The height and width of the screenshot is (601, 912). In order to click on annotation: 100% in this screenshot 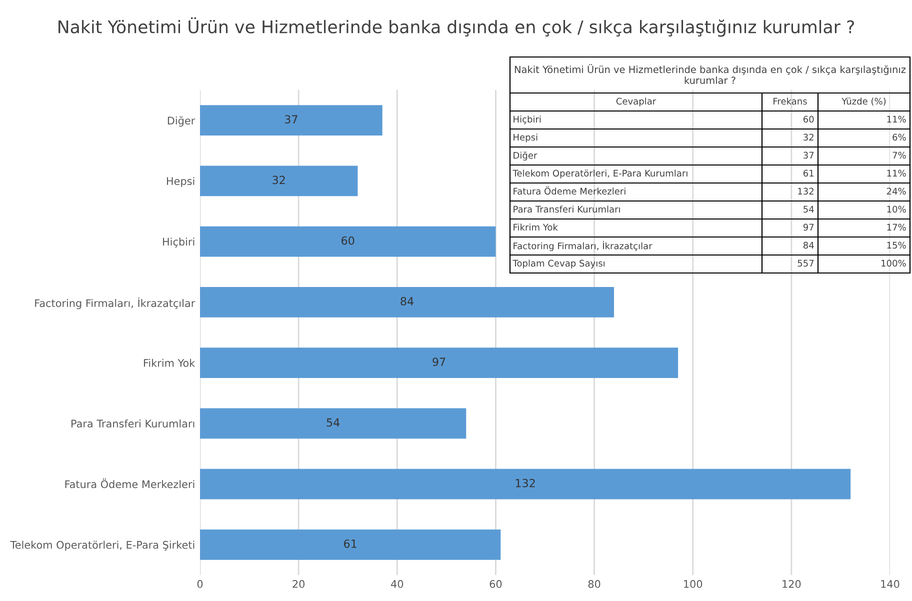, I will do `click(894, 263)`.